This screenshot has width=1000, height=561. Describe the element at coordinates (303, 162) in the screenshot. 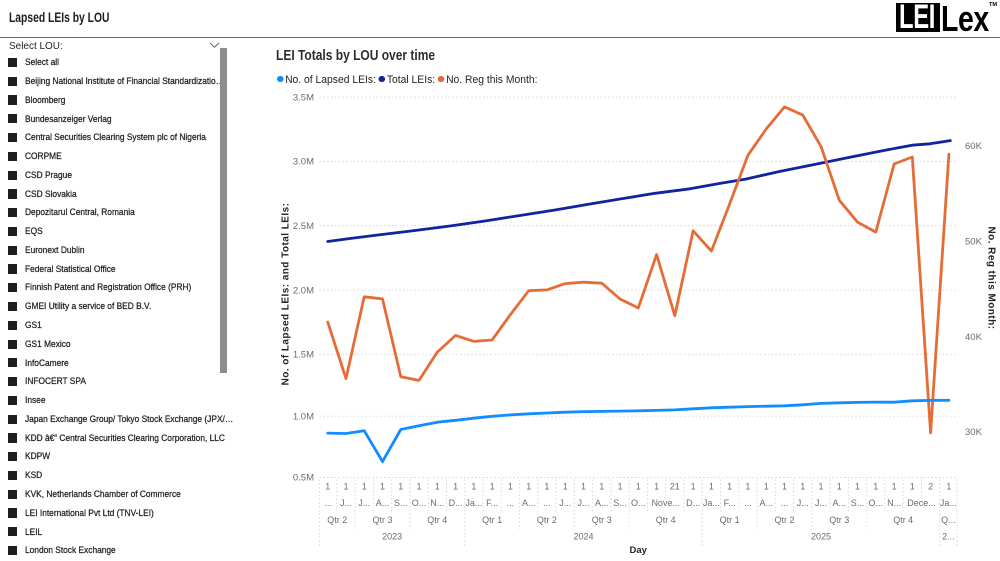

I see `svg-text: 3.0M` at that location.